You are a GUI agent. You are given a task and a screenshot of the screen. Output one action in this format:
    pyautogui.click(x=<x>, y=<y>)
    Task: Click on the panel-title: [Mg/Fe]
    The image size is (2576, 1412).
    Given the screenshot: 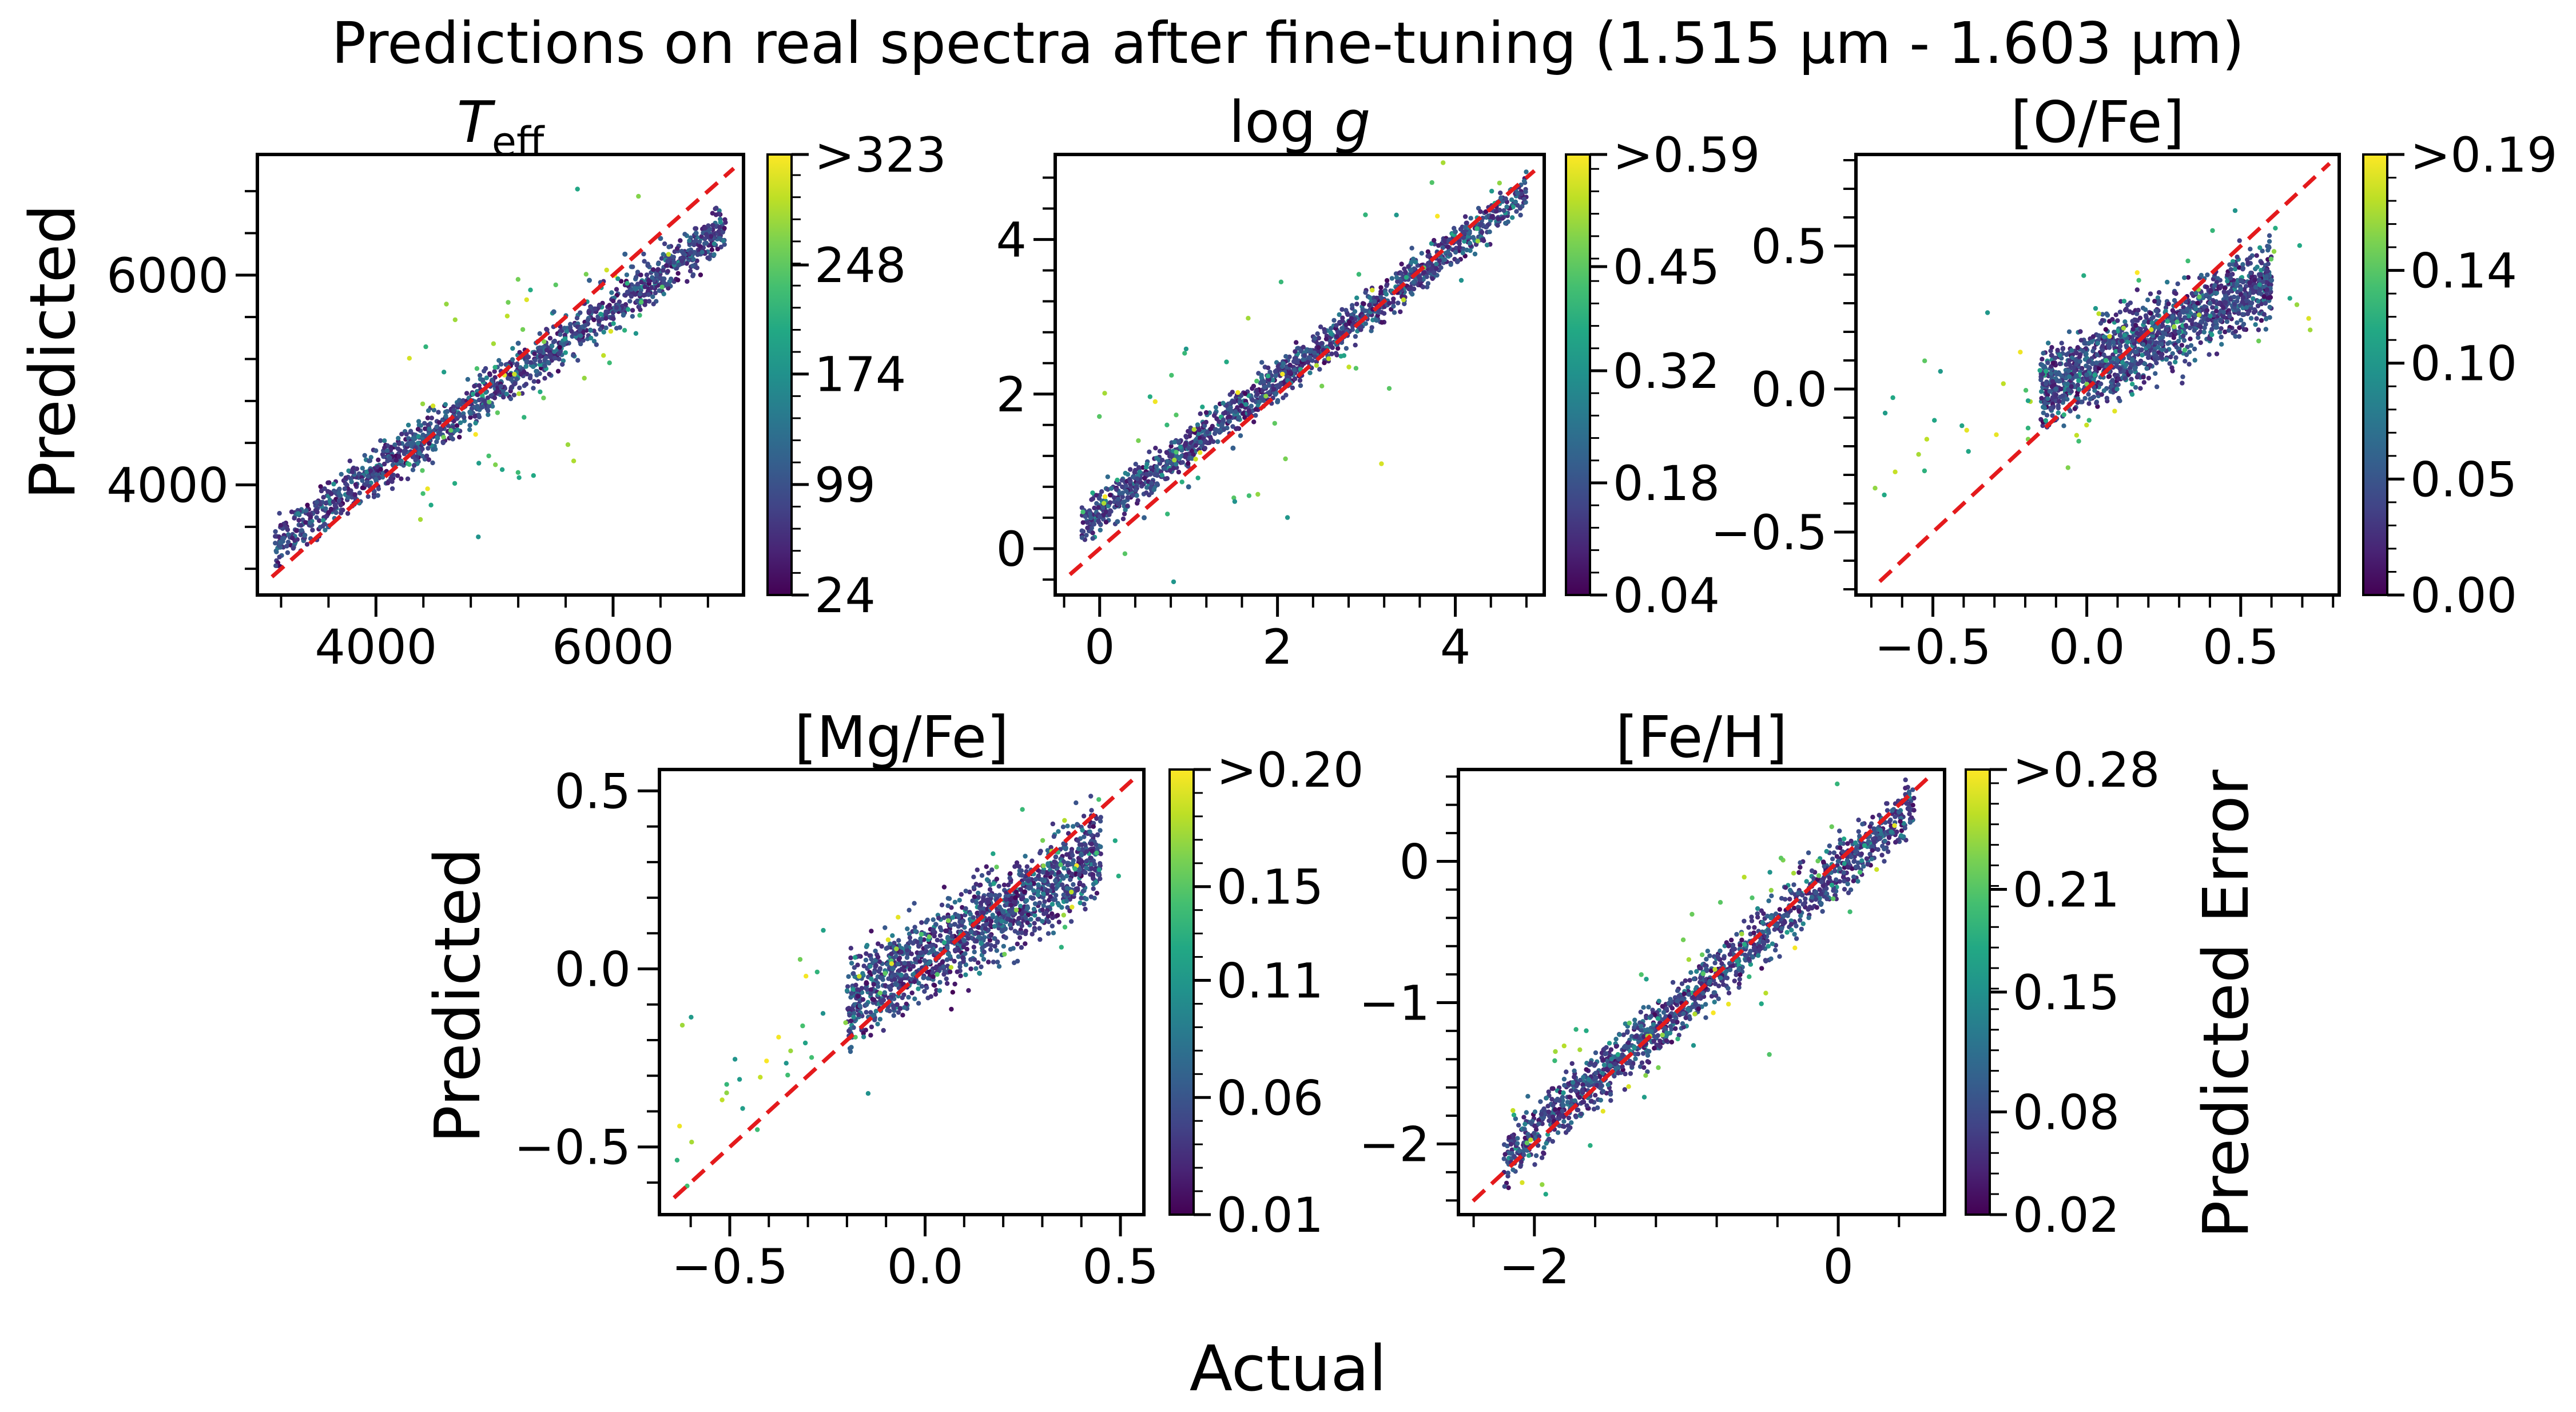 What is the action you would take?
    pyautogui.click(x=901, y=737)
    